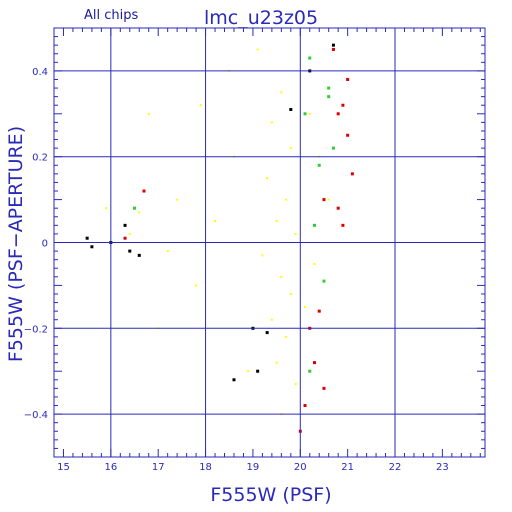  What do you see at coordinates (36, 244) in the screenshot?
I see `y-axis-ticks: −0.4 −0.2 0 0.2 0.4` at bounding box center [36, 244].